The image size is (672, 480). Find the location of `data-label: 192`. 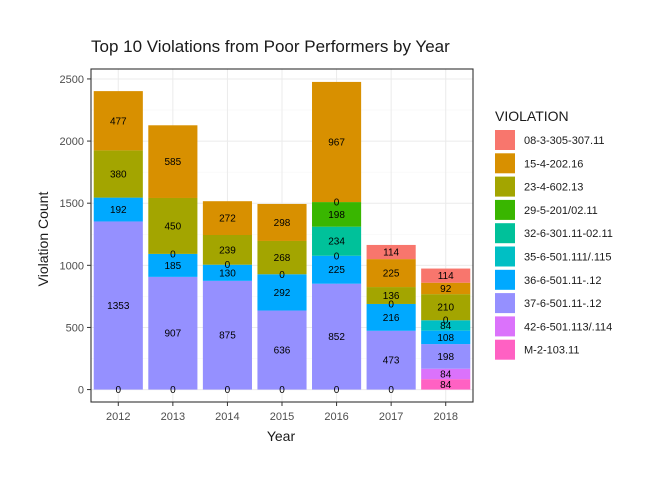

data-label: 192 is located at coordinates (118, 210).